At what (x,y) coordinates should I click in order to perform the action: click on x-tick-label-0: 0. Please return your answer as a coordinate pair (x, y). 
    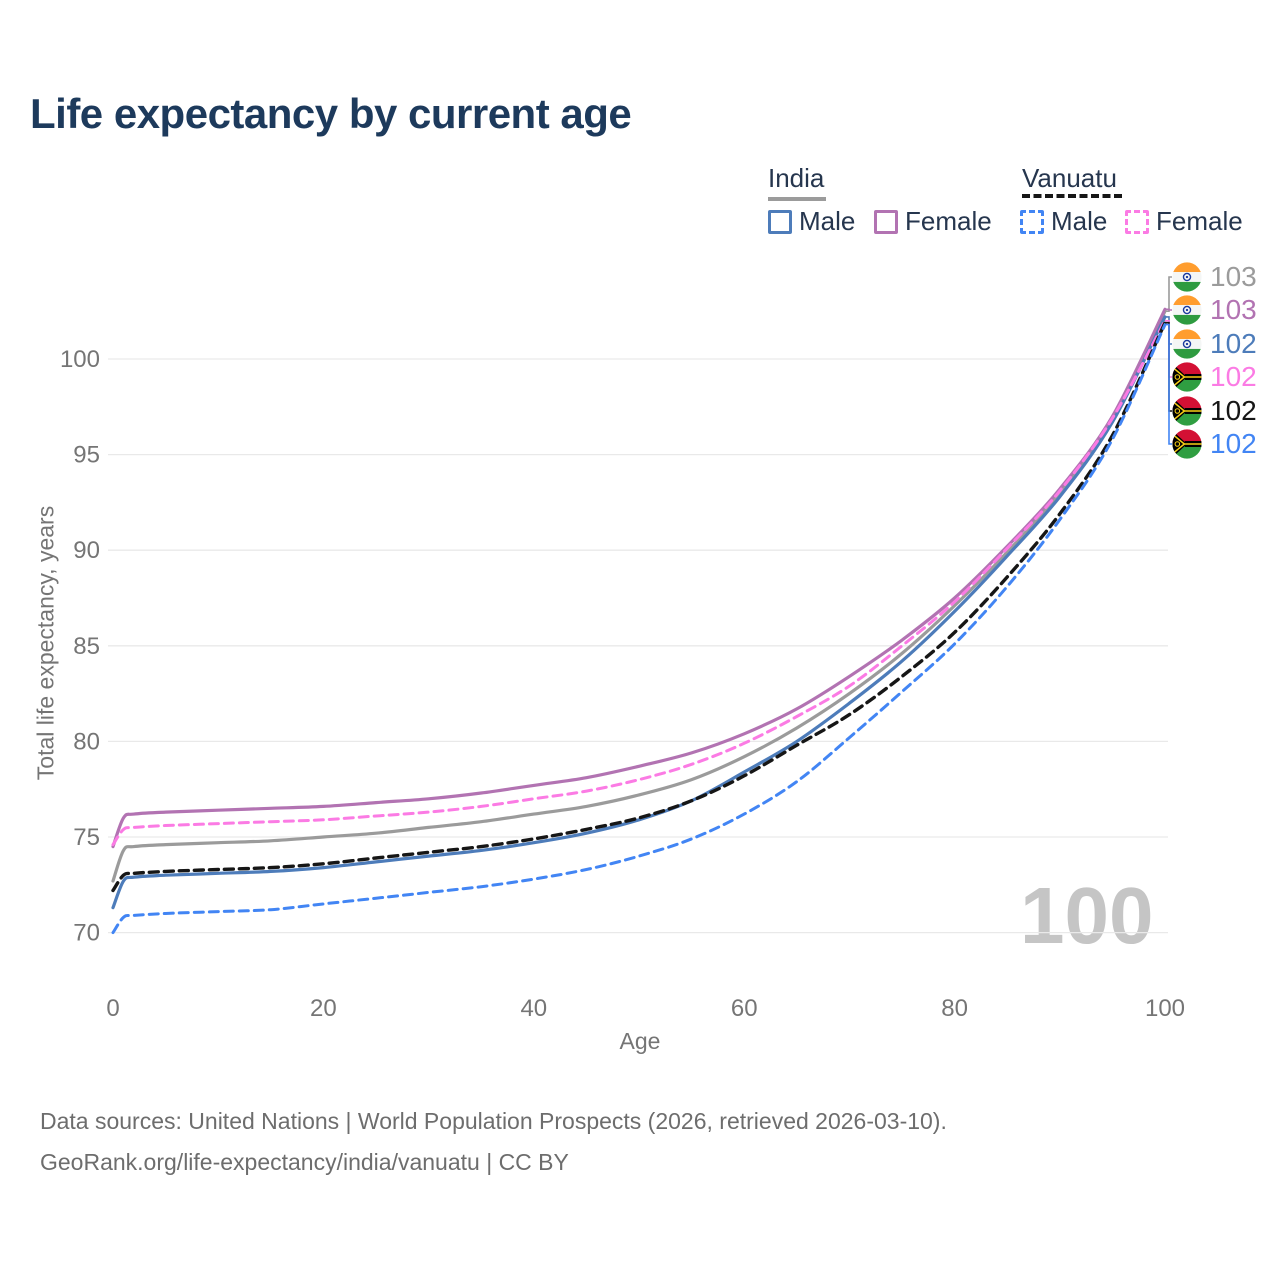
    Looking at the image, I should click on (112, 1008).